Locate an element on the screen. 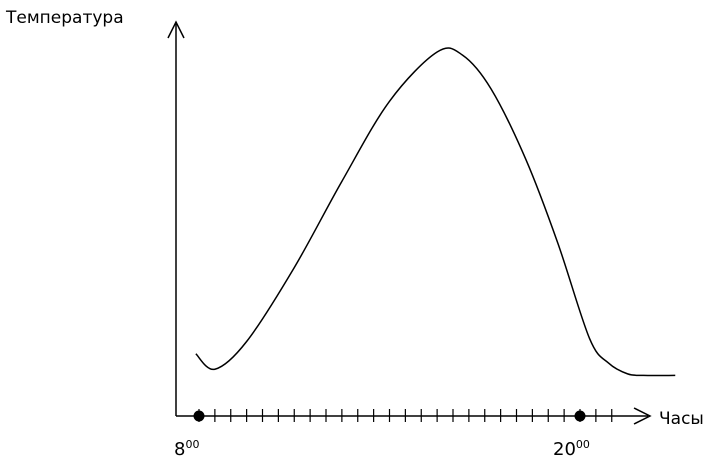 This screenshot has height=467, width=723. y-axis-label: Температура is located at coordinates (65, 18).